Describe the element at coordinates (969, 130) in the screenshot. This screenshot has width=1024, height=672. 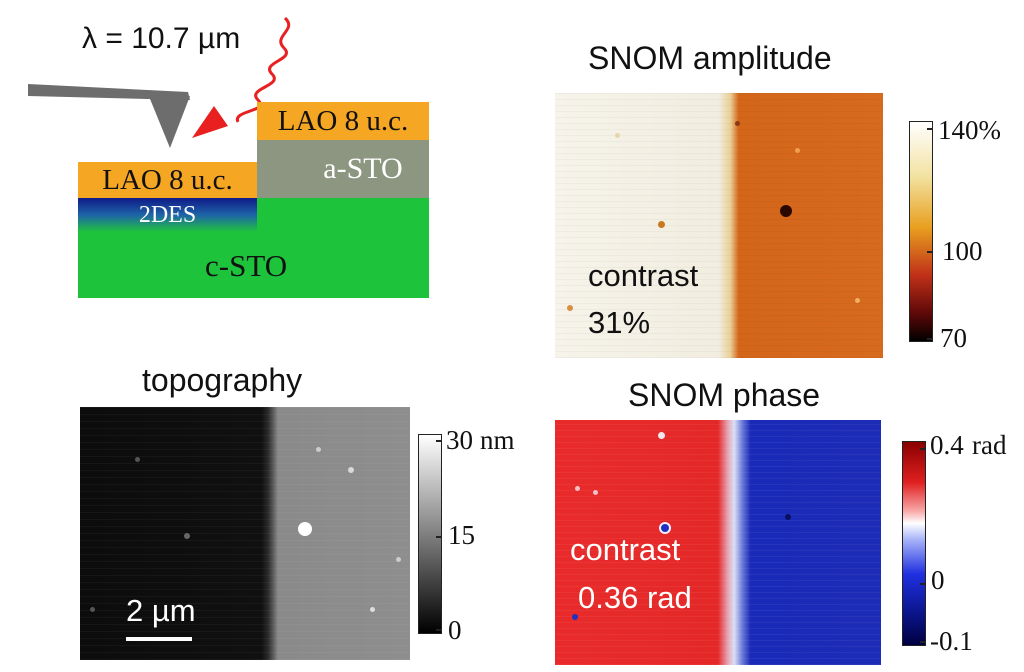
I see `amplitude-colorbar-max: 140%` at that location.